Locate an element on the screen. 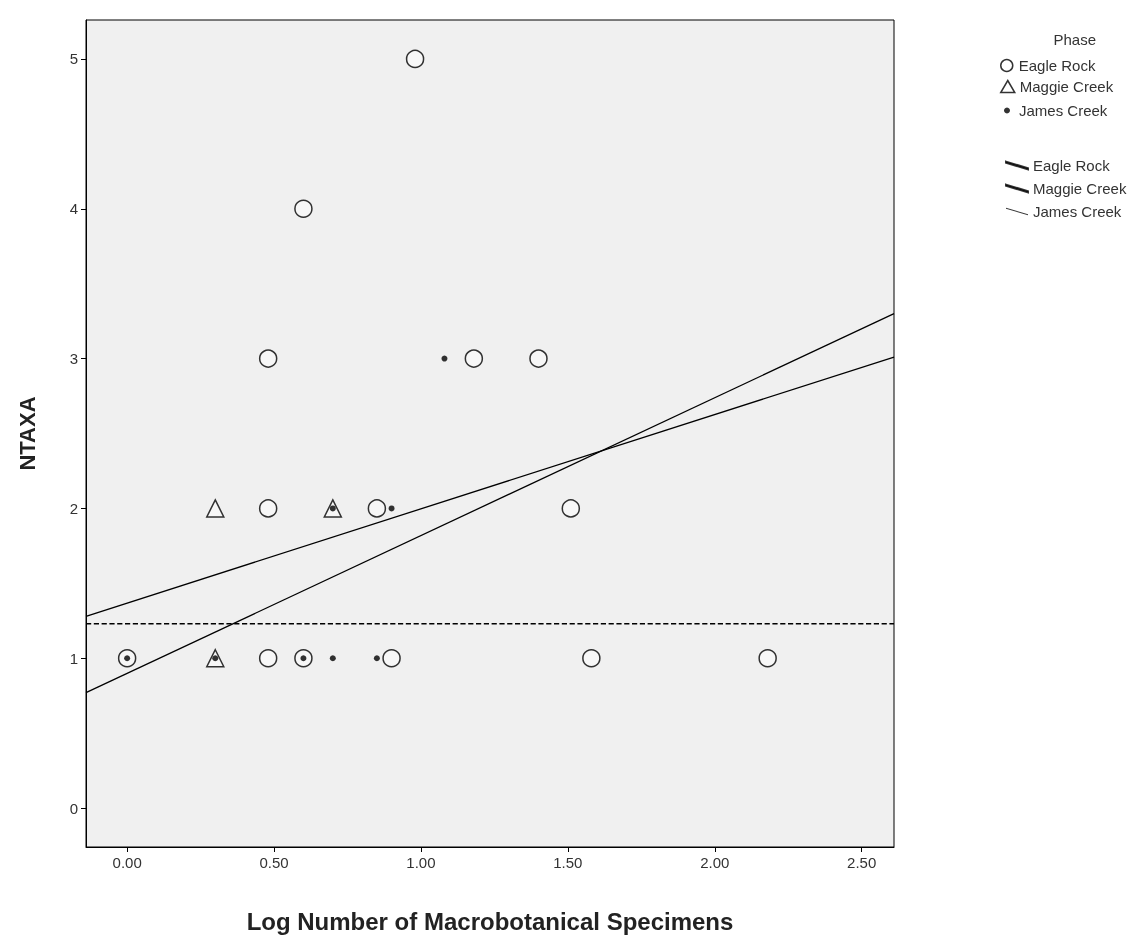 The image size is (1136, 951). y-tick-label: 3 is located at coordinates (73, 359).